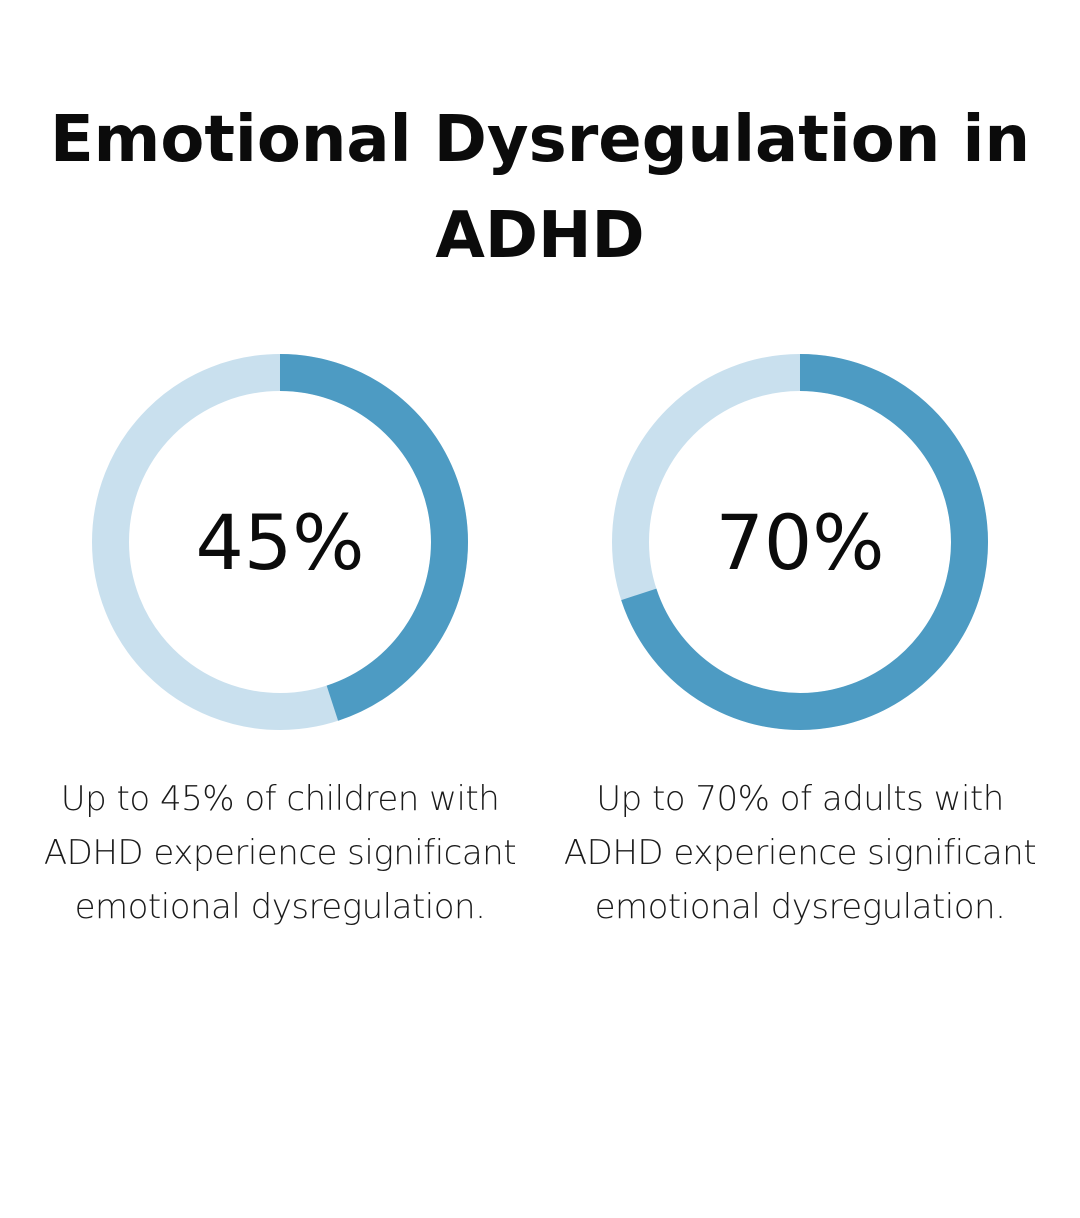 This screenshot has width=1080, height=1218. I want to click on donut-arc-adults, so click(804, 542).